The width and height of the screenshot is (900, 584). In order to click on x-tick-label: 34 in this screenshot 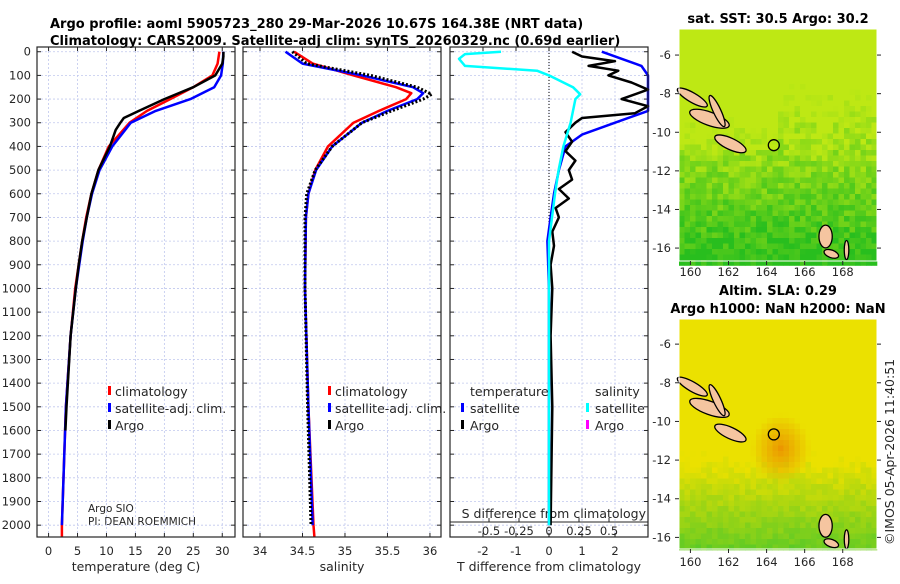, I will do `click(260, 551)`.